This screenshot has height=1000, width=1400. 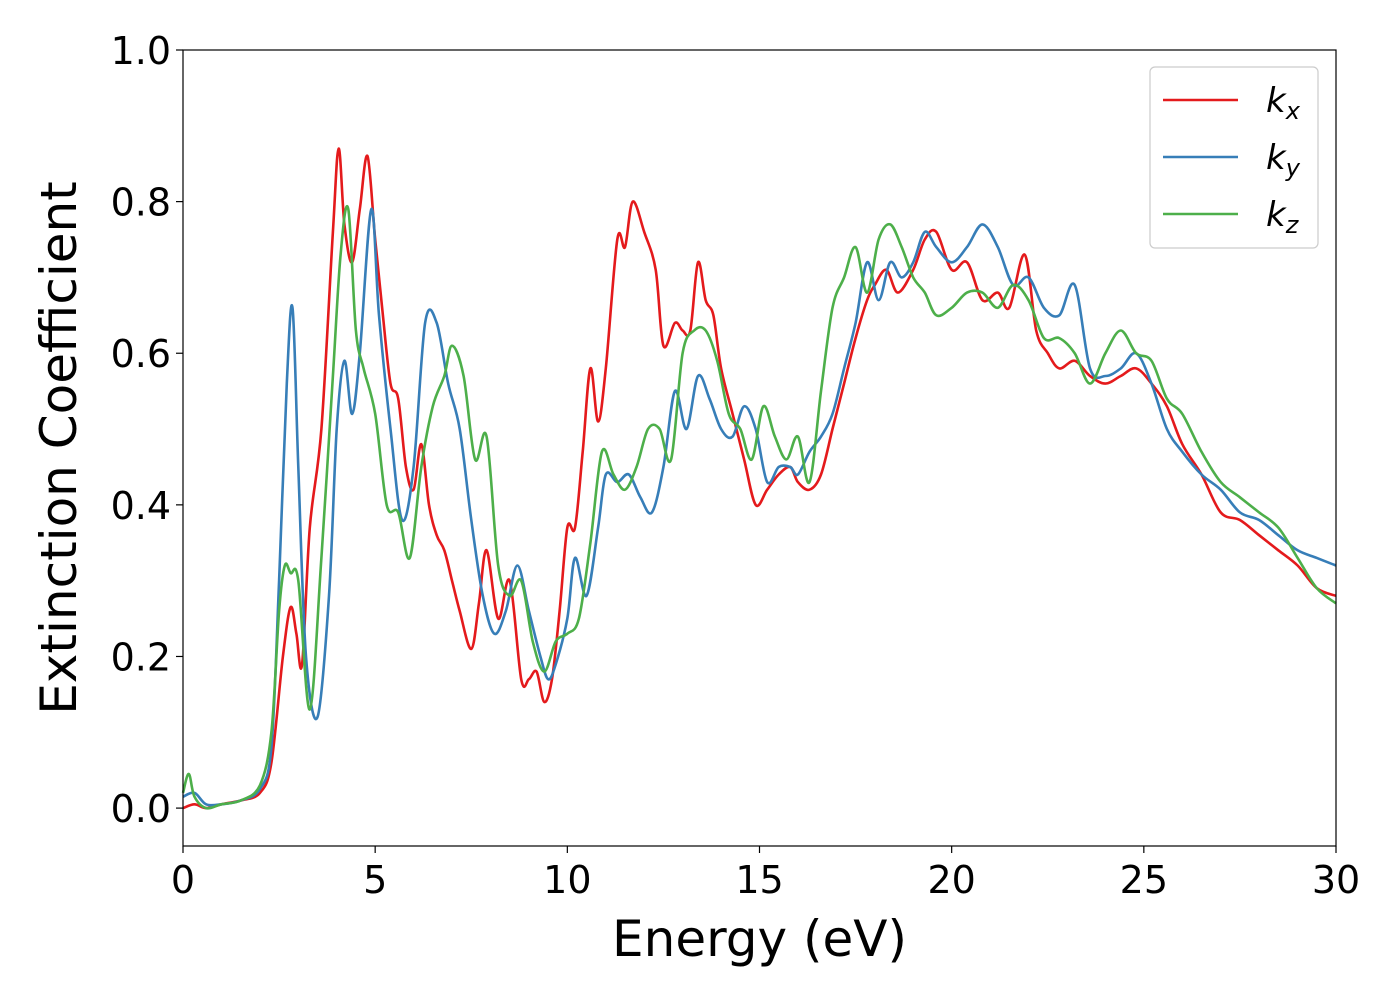 I want to click on y-axis-ticks: 0.0 0.2 0.4 0.6 0.8 1.0, so click(x=147, y=430).